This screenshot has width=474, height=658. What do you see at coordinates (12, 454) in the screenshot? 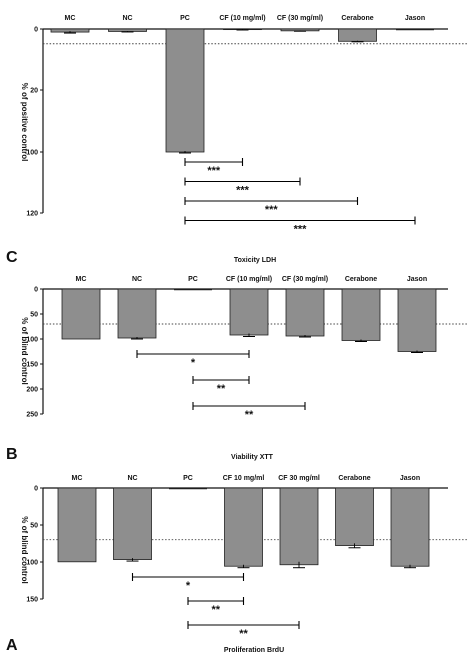
I see `panel-b-letter: B` at bounding box center [12, 454].